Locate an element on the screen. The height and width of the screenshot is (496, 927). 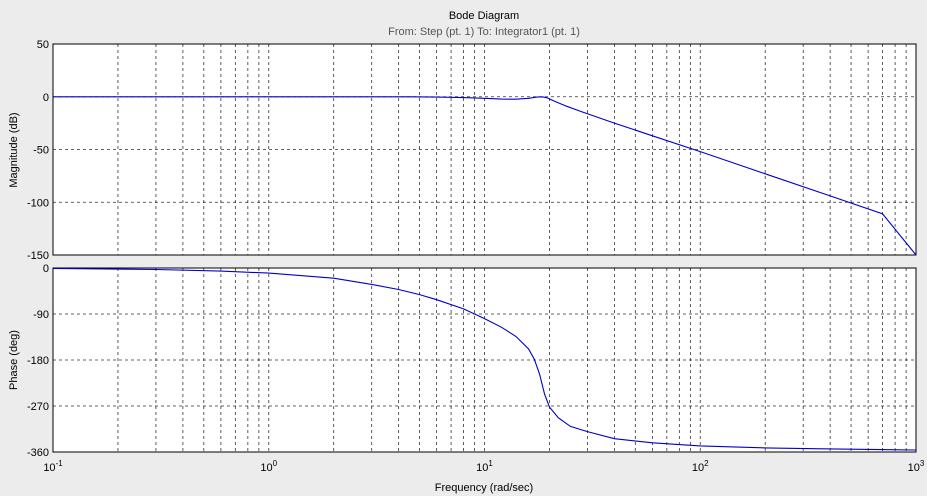
x-axis-label: Frequency (rad/sec) is located at coordinates (484, 488).